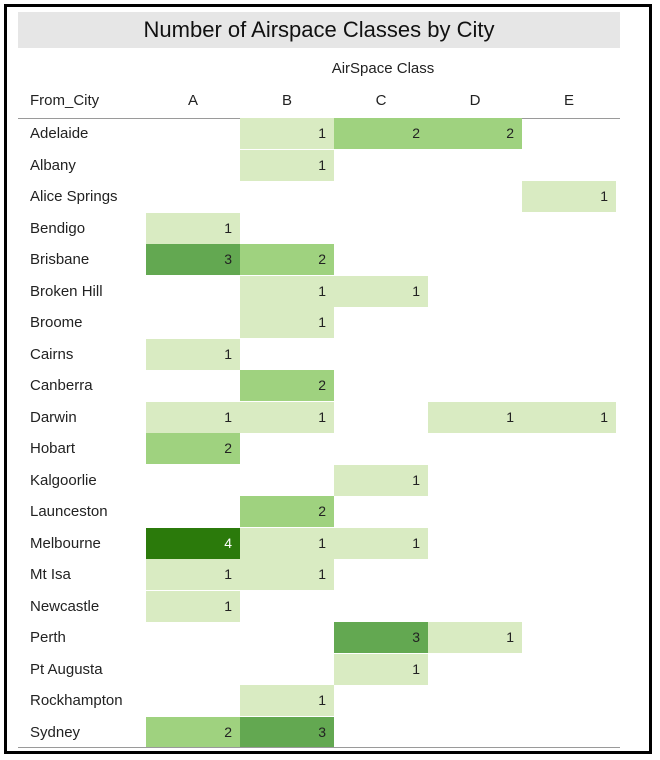 The width and height of the screenshot is (660, 760). Describe the element at coordinates (50, 574) in the screenshot. I see `row-label: Mt Isa` at that location.